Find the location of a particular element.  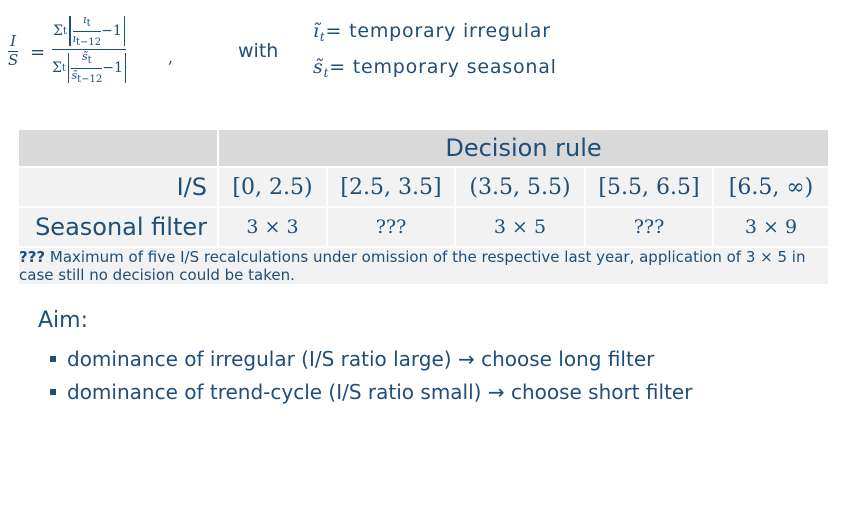

irregular-ratio: ıt ıt−12 is located at coordinates (87, 30).